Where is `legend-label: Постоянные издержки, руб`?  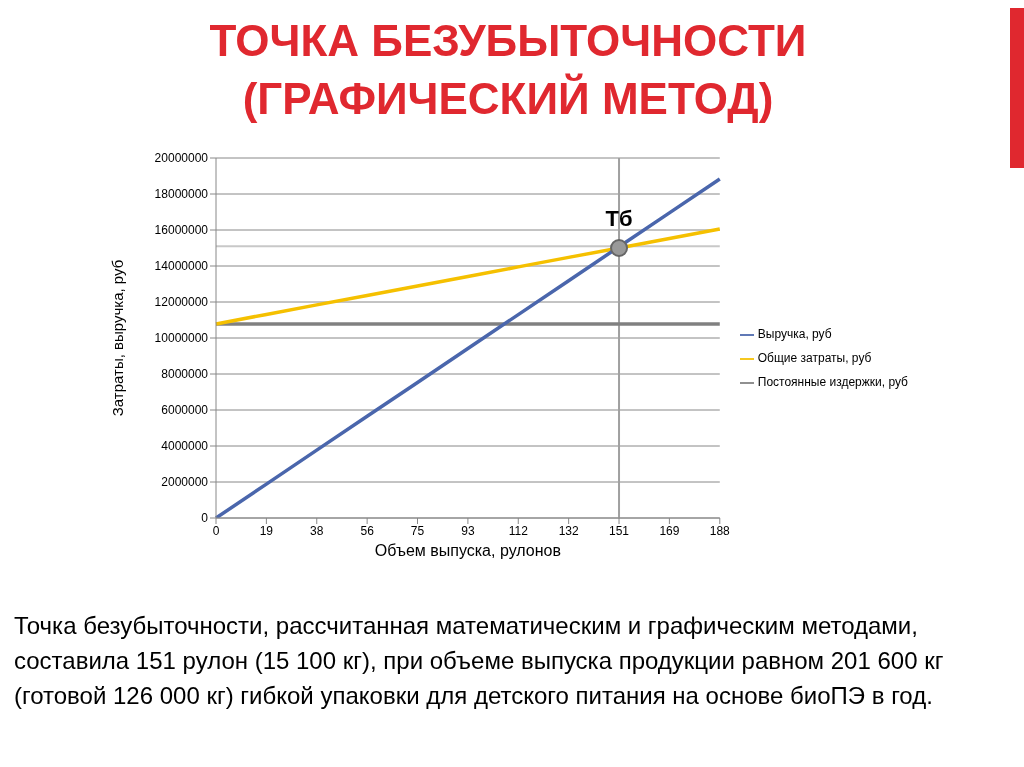 legend-label: Постоянные издержки, руб is located at coordinates (832, 382).